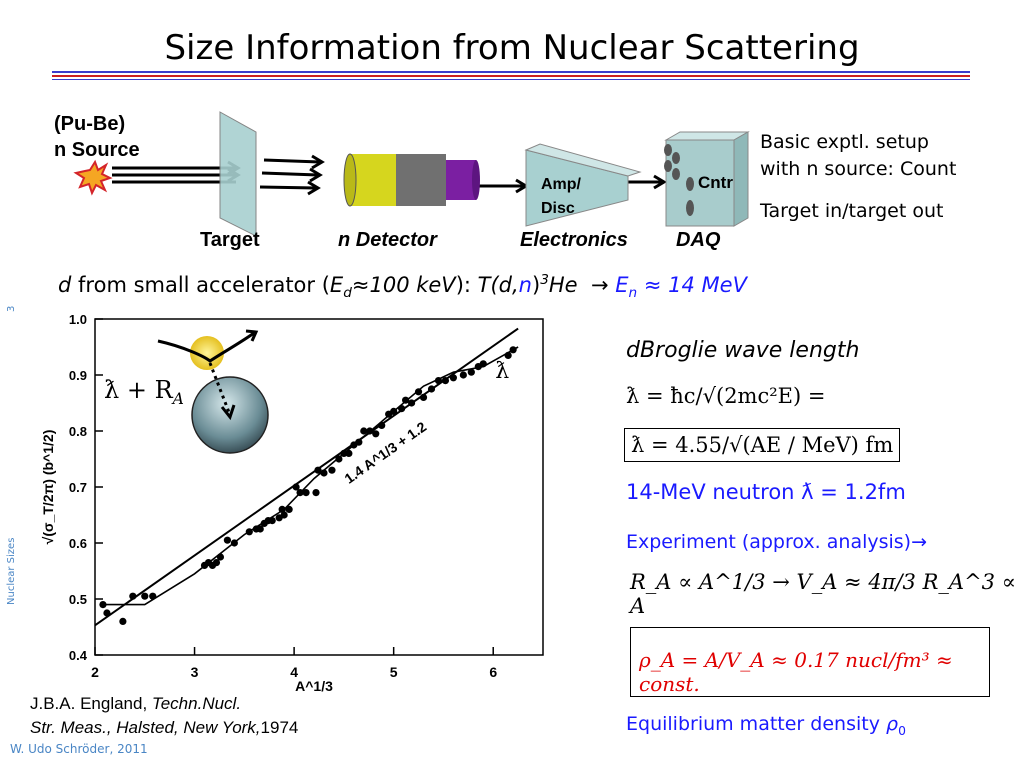 This screenshot has width=1024, height=768. Describe the element at coordinates (336, 285) in the screenshot. I see `reaction-E: E` at that location.